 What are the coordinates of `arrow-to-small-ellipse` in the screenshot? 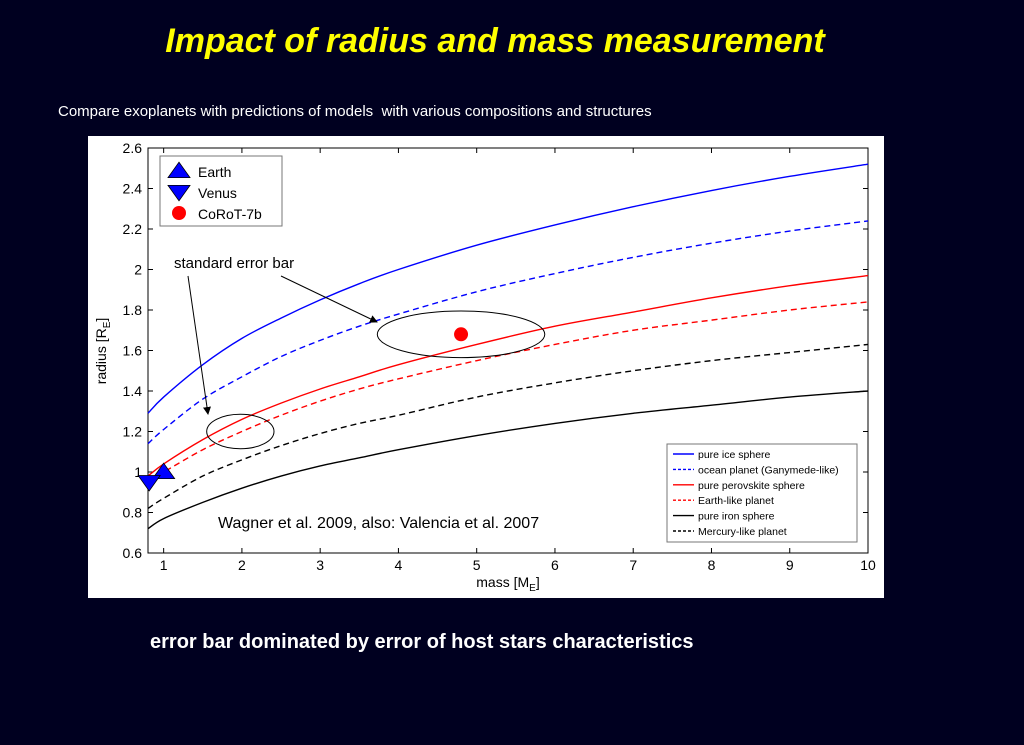 It's located at (199, 345).